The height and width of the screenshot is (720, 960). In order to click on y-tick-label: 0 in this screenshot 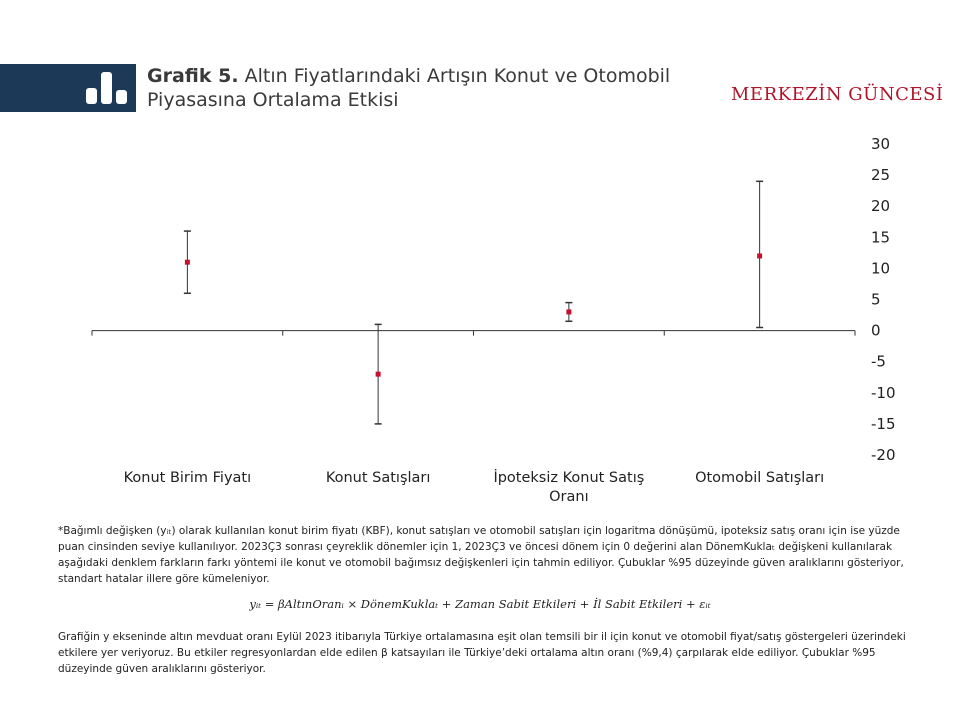, I will do `click(876, 331)`.